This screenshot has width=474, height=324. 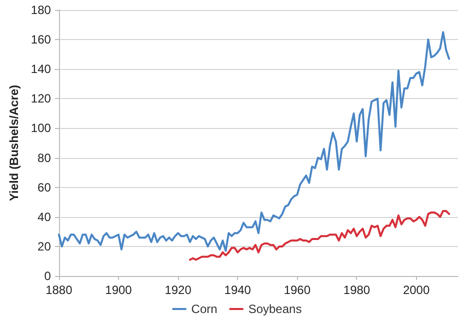 I want to click on y-tick-label: 20, so click(x=45, y=246).